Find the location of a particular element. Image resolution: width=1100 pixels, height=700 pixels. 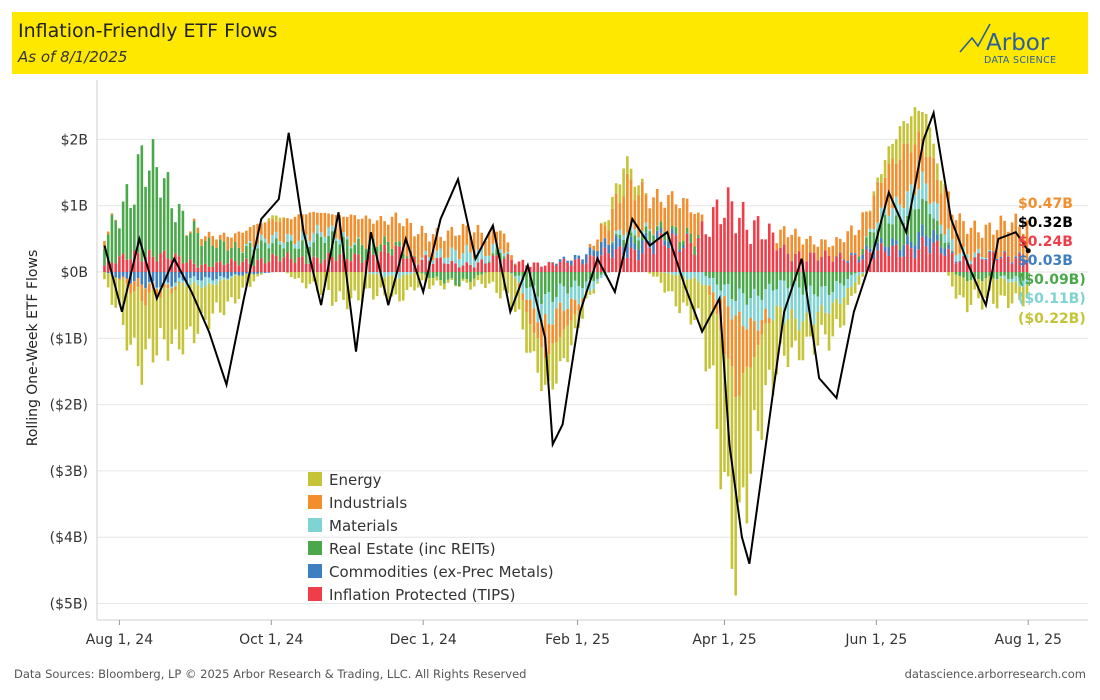

y-tick-label: $0B is located at coordinates (74, 273).